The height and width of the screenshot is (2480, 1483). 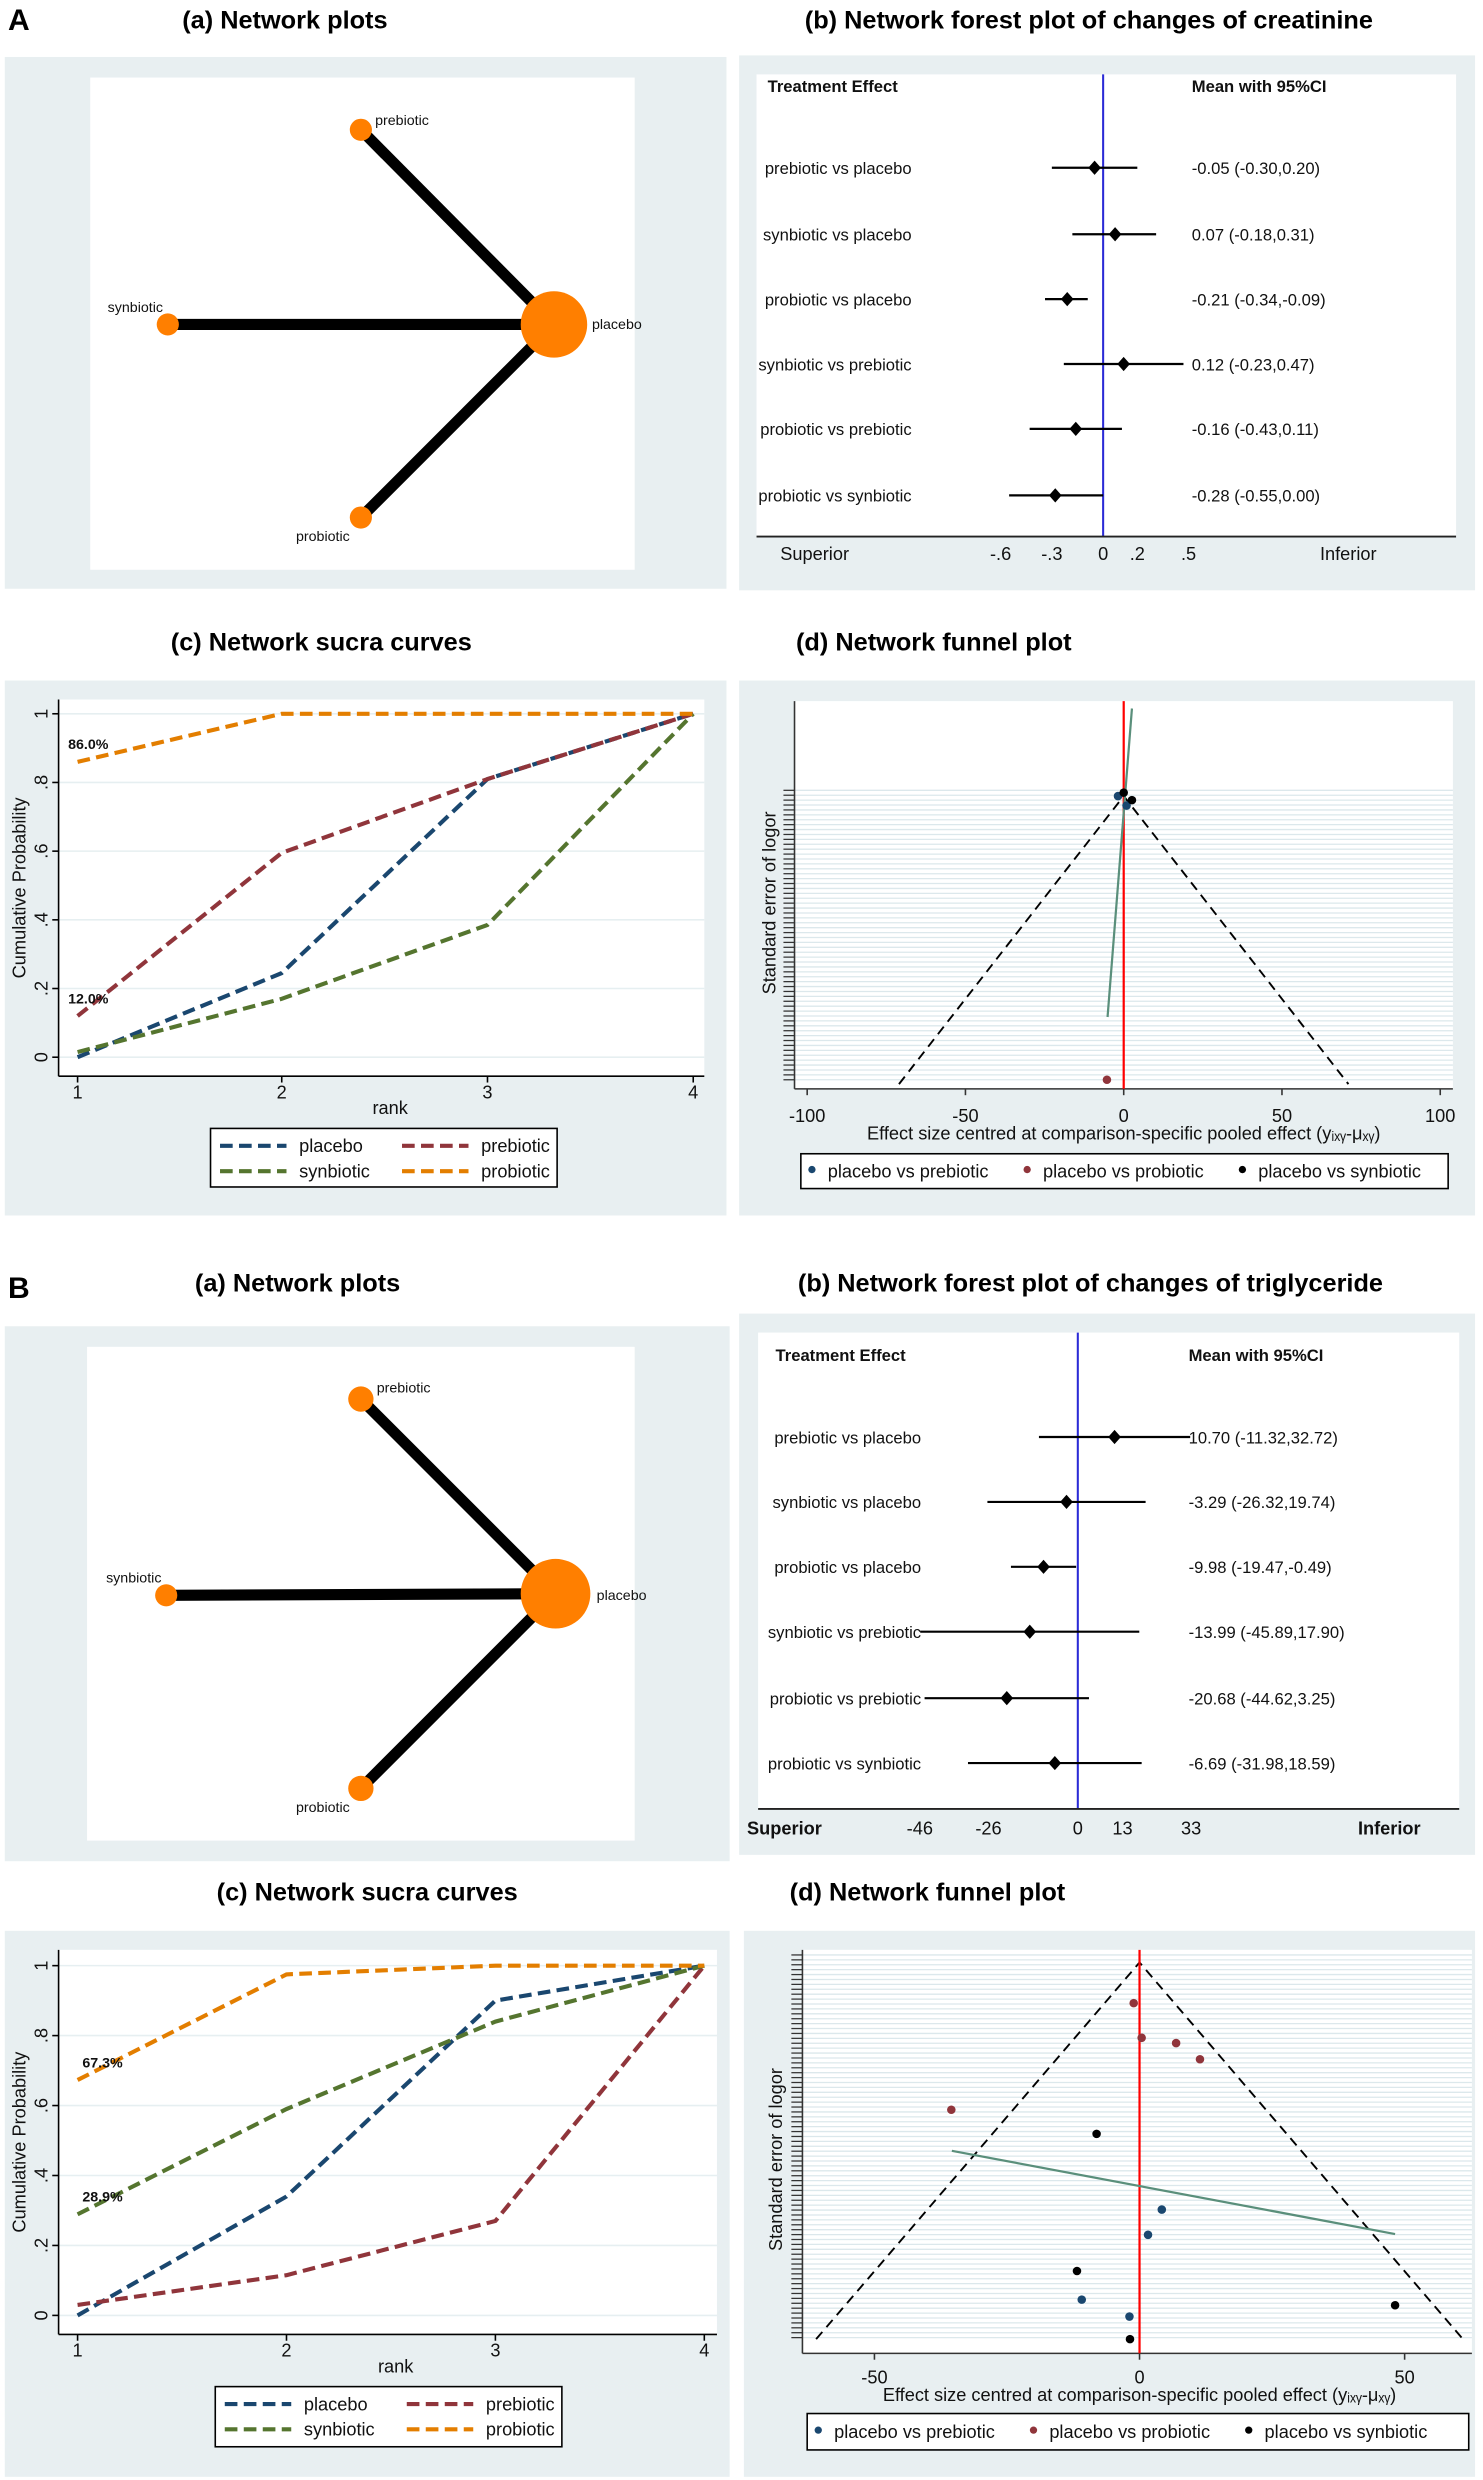 What do you see at coordinates (367, 1593) in the screenshot?
I see `chart-B-a: placebo prebiotic synbiotic probiotic` at bounding box center [367, 1593].